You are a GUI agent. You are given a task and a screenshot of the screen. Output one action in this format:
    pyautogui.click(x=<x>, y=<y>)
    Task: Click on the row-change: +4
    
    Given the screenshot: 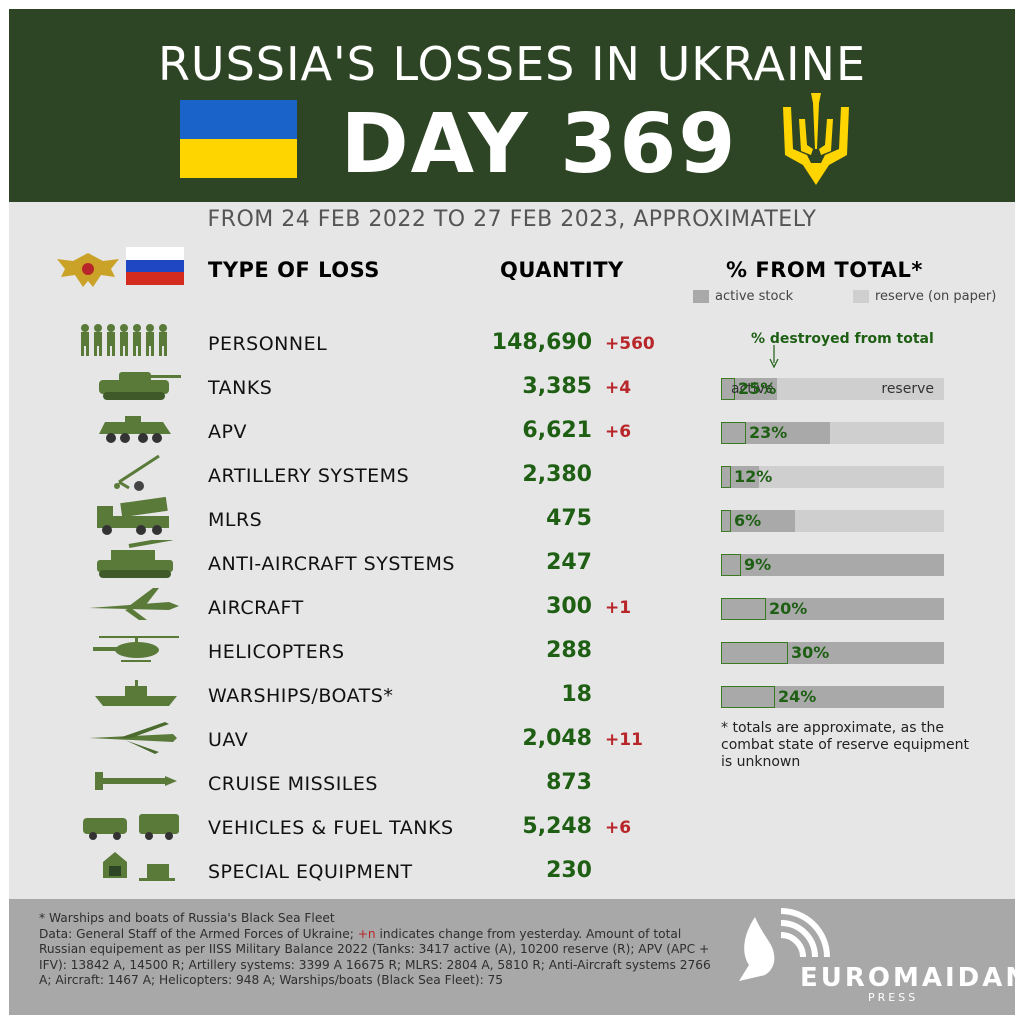 What is the action you would take?
    pyautogui.click(x=618, y=388)
    